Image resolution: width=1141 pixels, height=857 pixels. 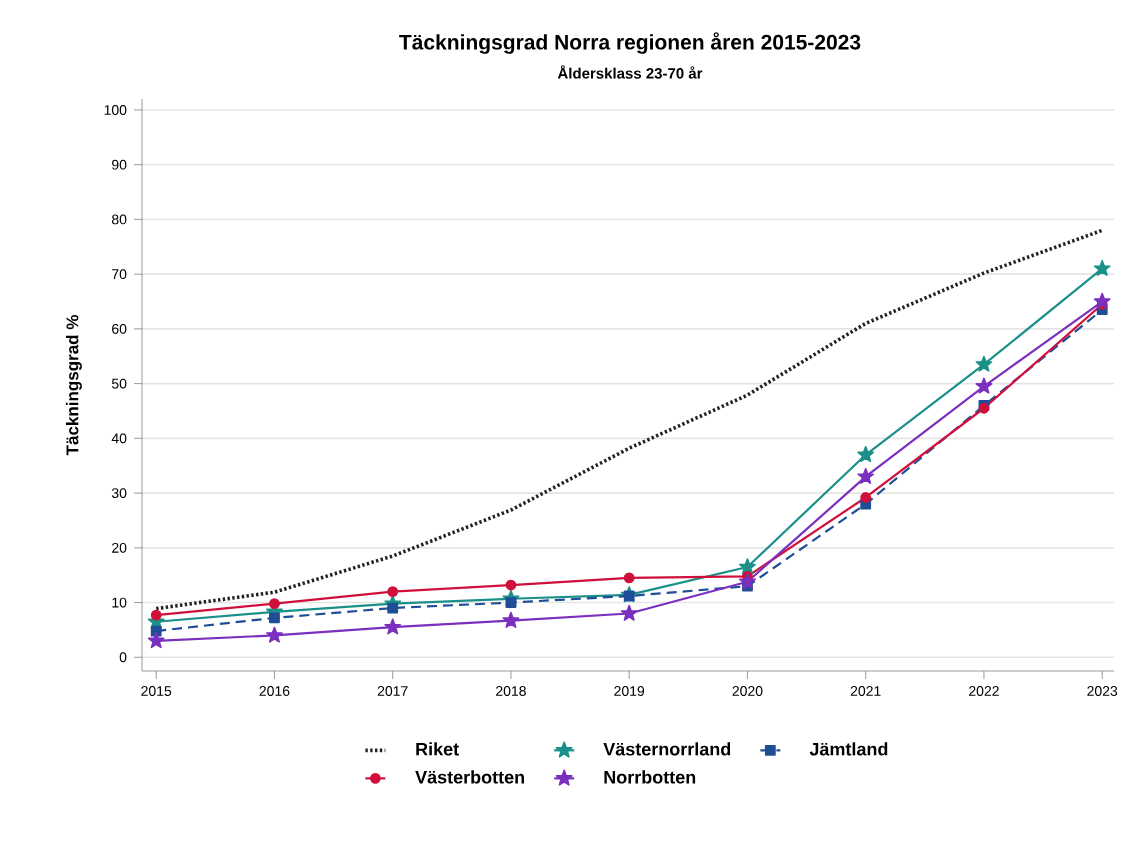 I want to click on x-tick-label: 2022, so click(x=984, y=691).